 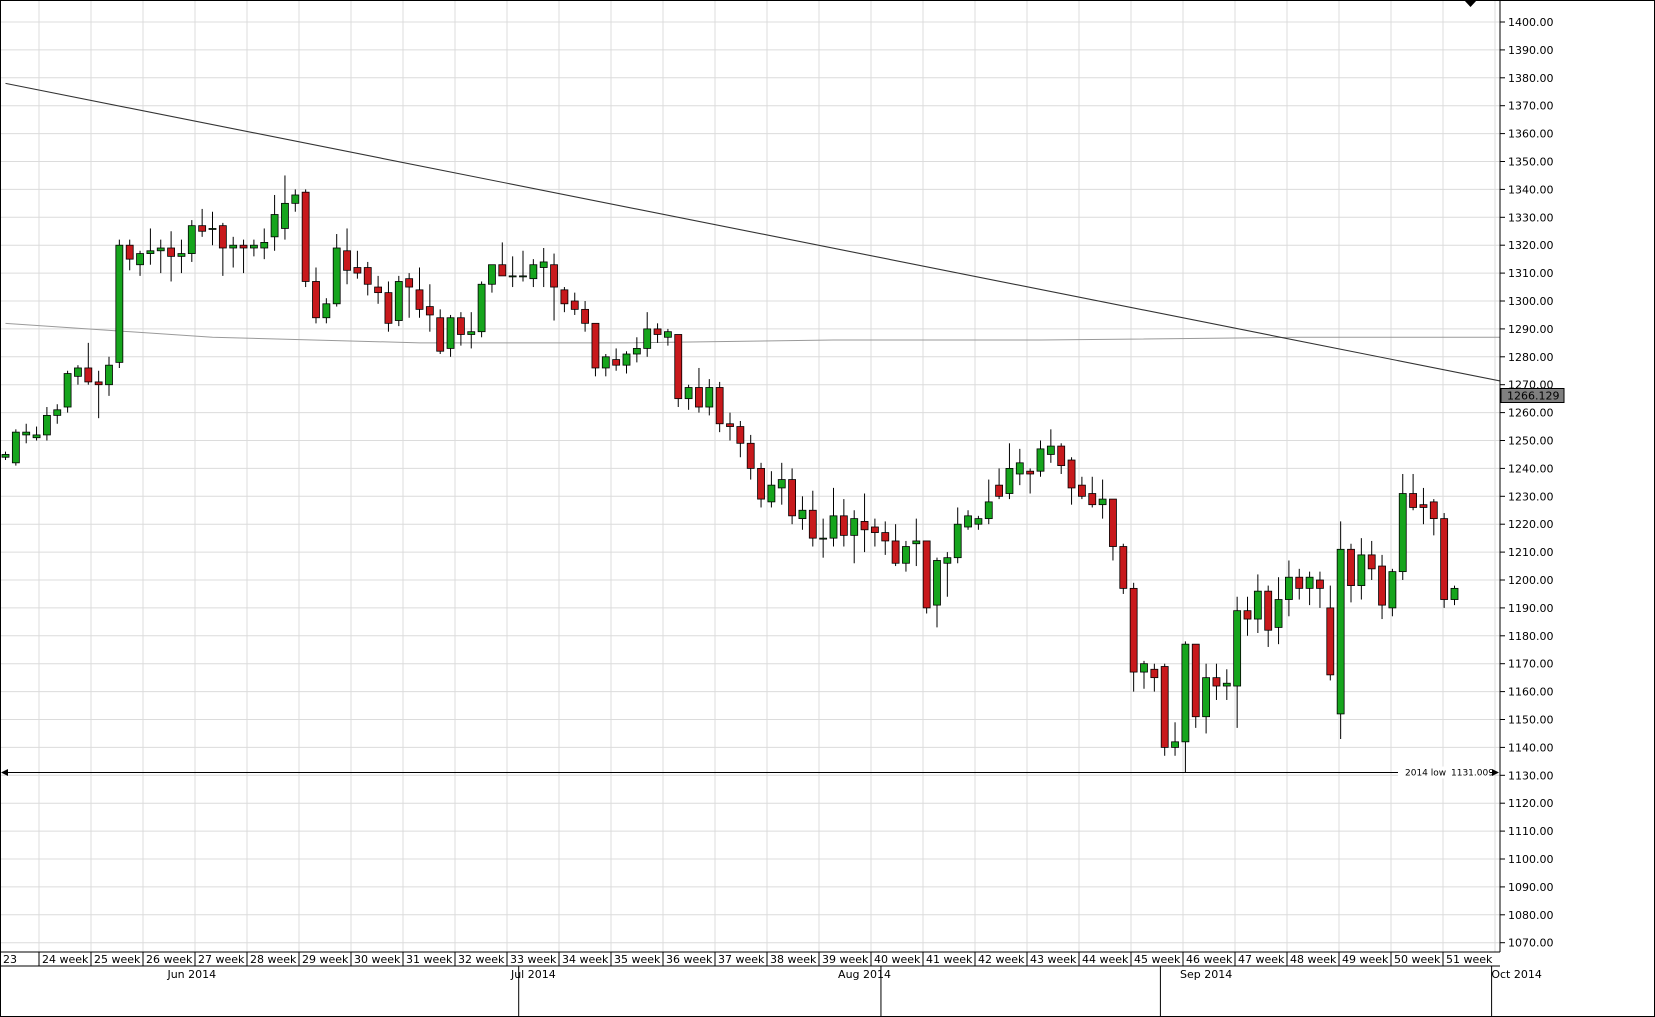 What do you see at coordinates (65, 959) in the screenshot?
I see `week-label: 24 week` at bounding box center [65, 959].